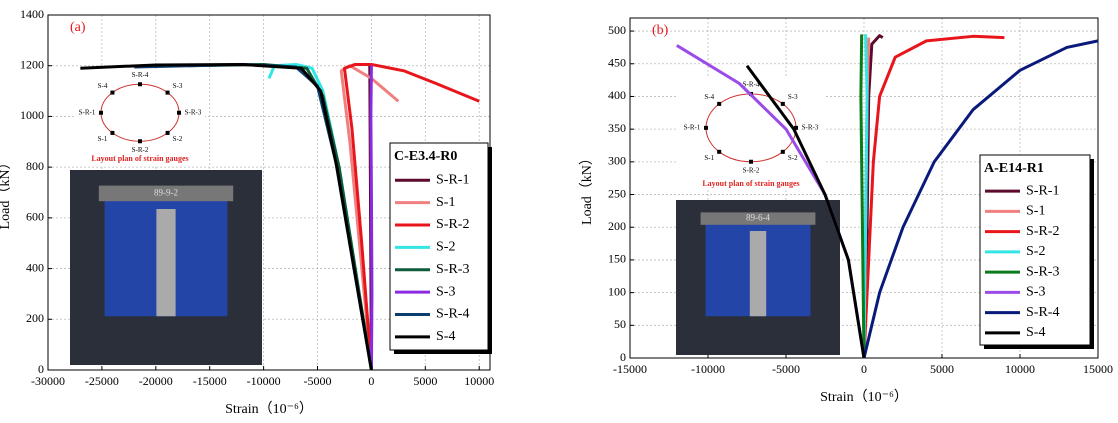 This screenshot has height=423, width=1118. What do you see at coordinates (708, 369) in the screenshot?
I see `x-tick-label: -10000` at bounding box center [708, 369].